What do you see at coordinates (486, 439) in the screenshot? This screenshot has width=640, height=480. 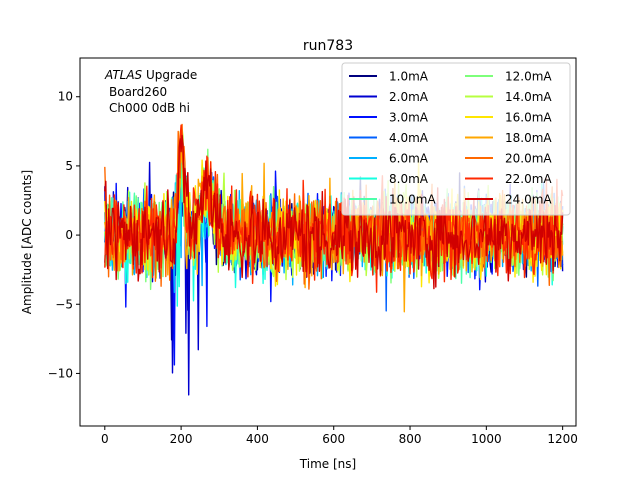 I see `x-tick-label: 1000` at bounding box center [486, 439].